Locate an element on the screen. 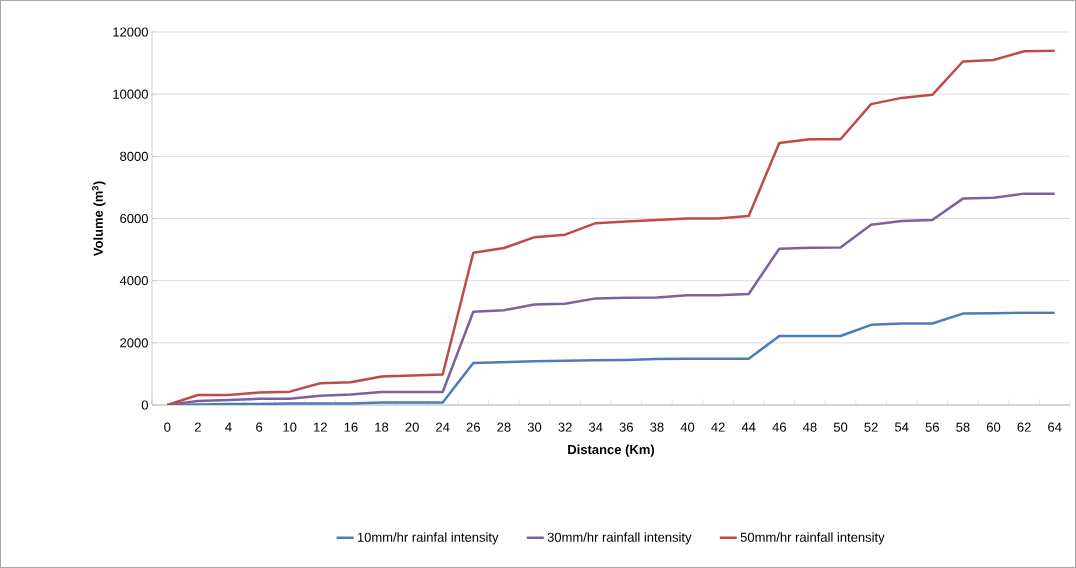 The image size is (1076, 568). x-tick-label: 32 is located at coordinates (565, 427).